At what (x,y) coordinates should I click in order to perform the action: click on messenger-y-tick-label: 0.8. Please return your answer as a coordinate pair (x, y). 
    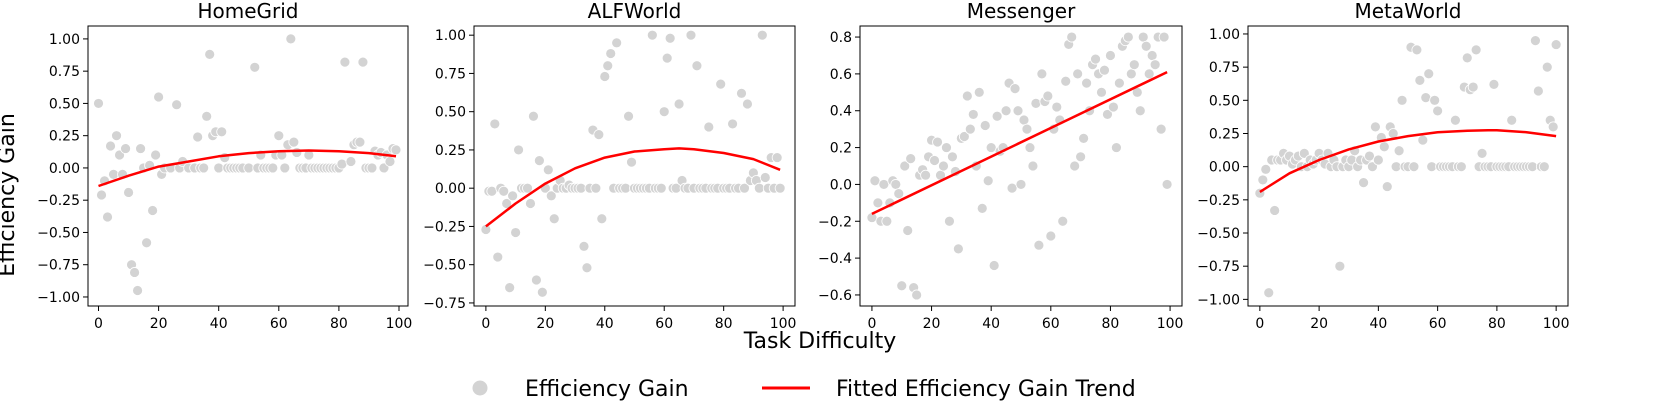
    Looking at the image, I should click on (841, 38).